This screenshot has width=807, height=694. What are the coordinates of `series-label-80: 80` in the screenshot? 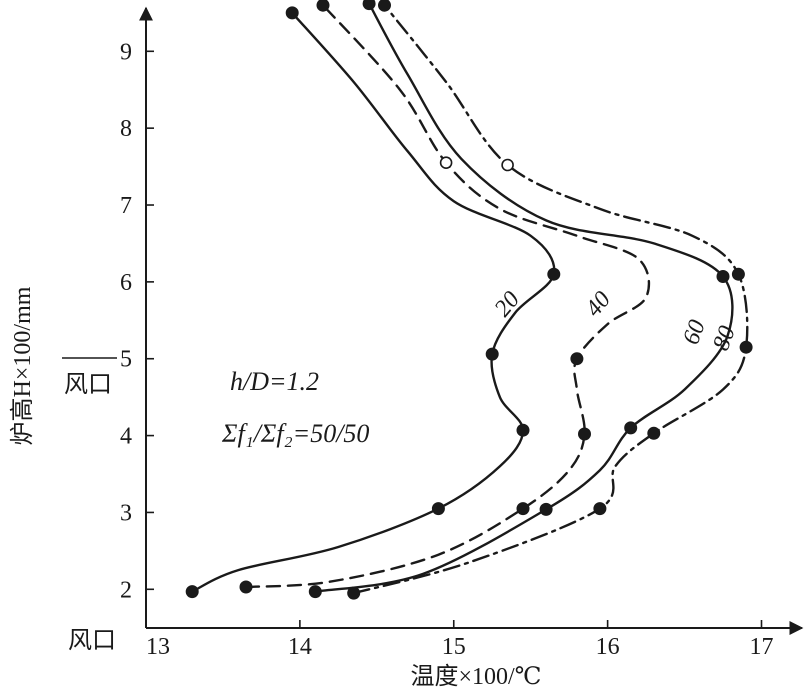 It's located at (724, 338).